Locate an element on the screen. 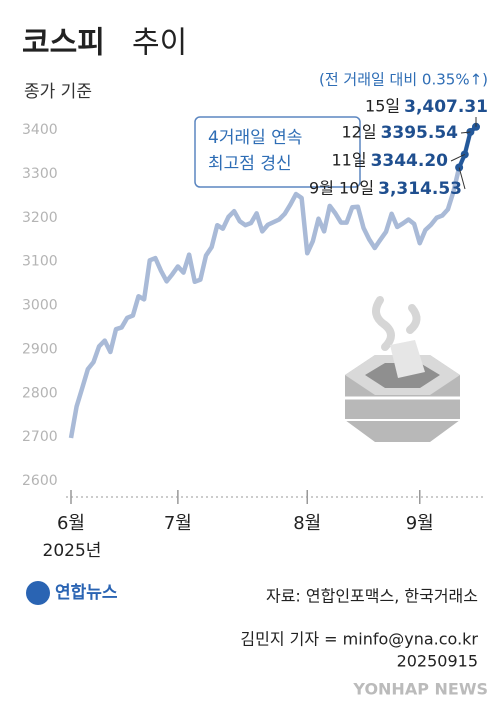 This screenshot has height=716, width=499. y-tick-label: 3100 is located at coordinates (40, 262).